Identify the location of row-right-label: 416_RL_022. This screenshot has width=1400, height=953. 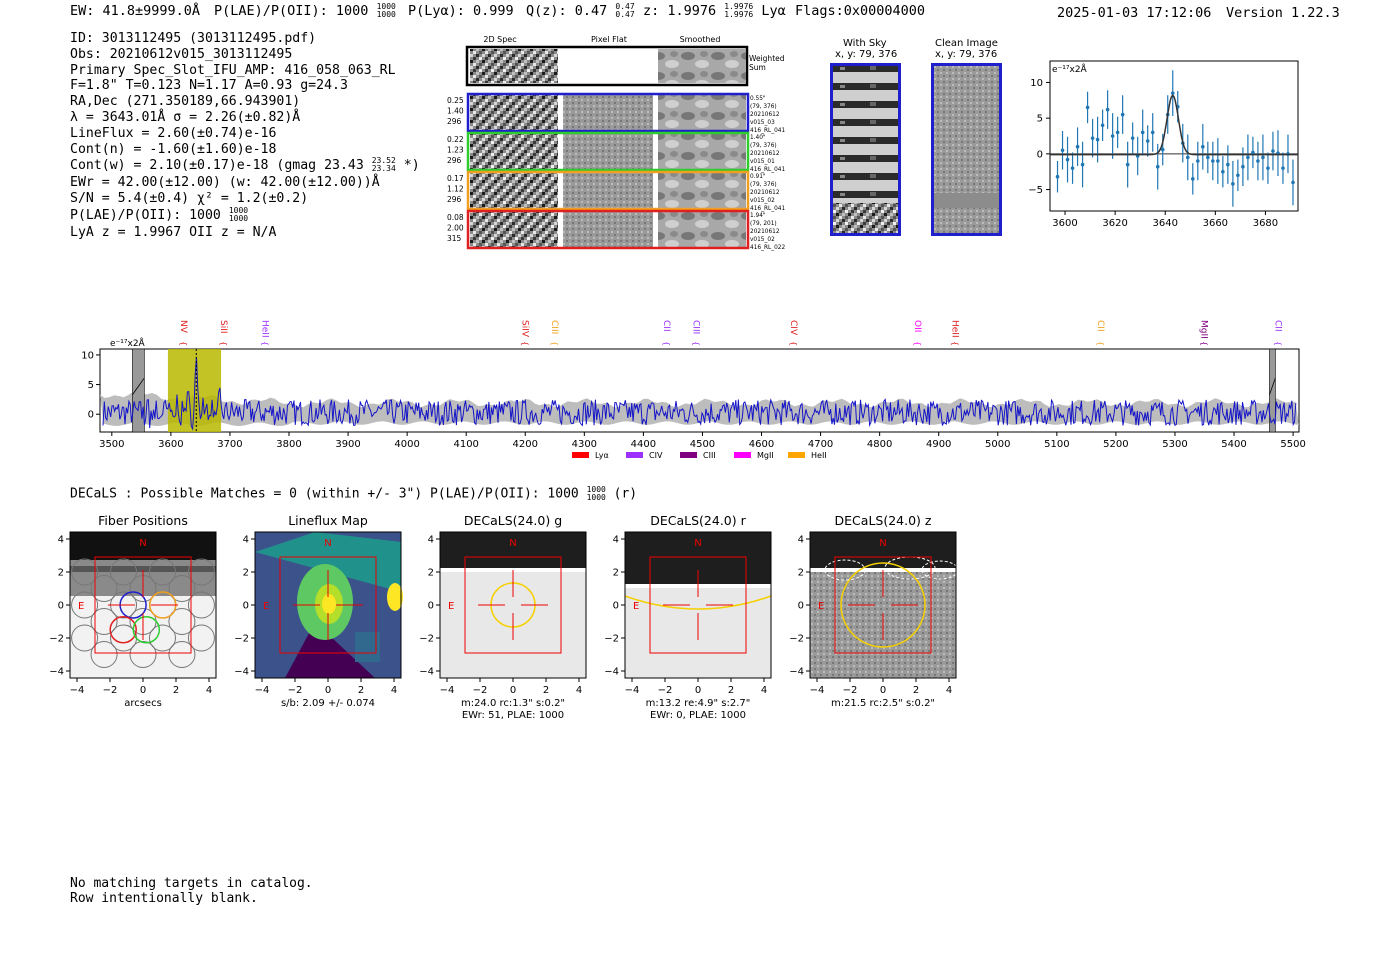
(767, 248).